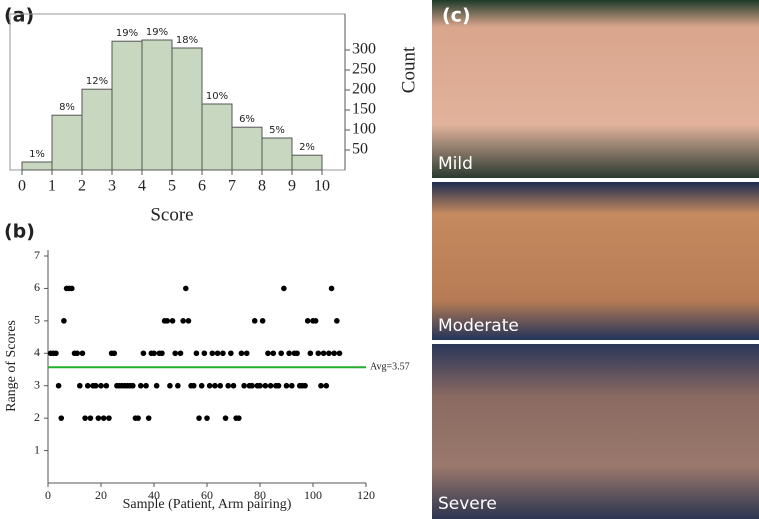 The width and height of the screenshot is (759, 519). What do you see at coordinates (187, 40) in the screenshot?
I see `value-label: 18%` at bounding box center [187, 40].